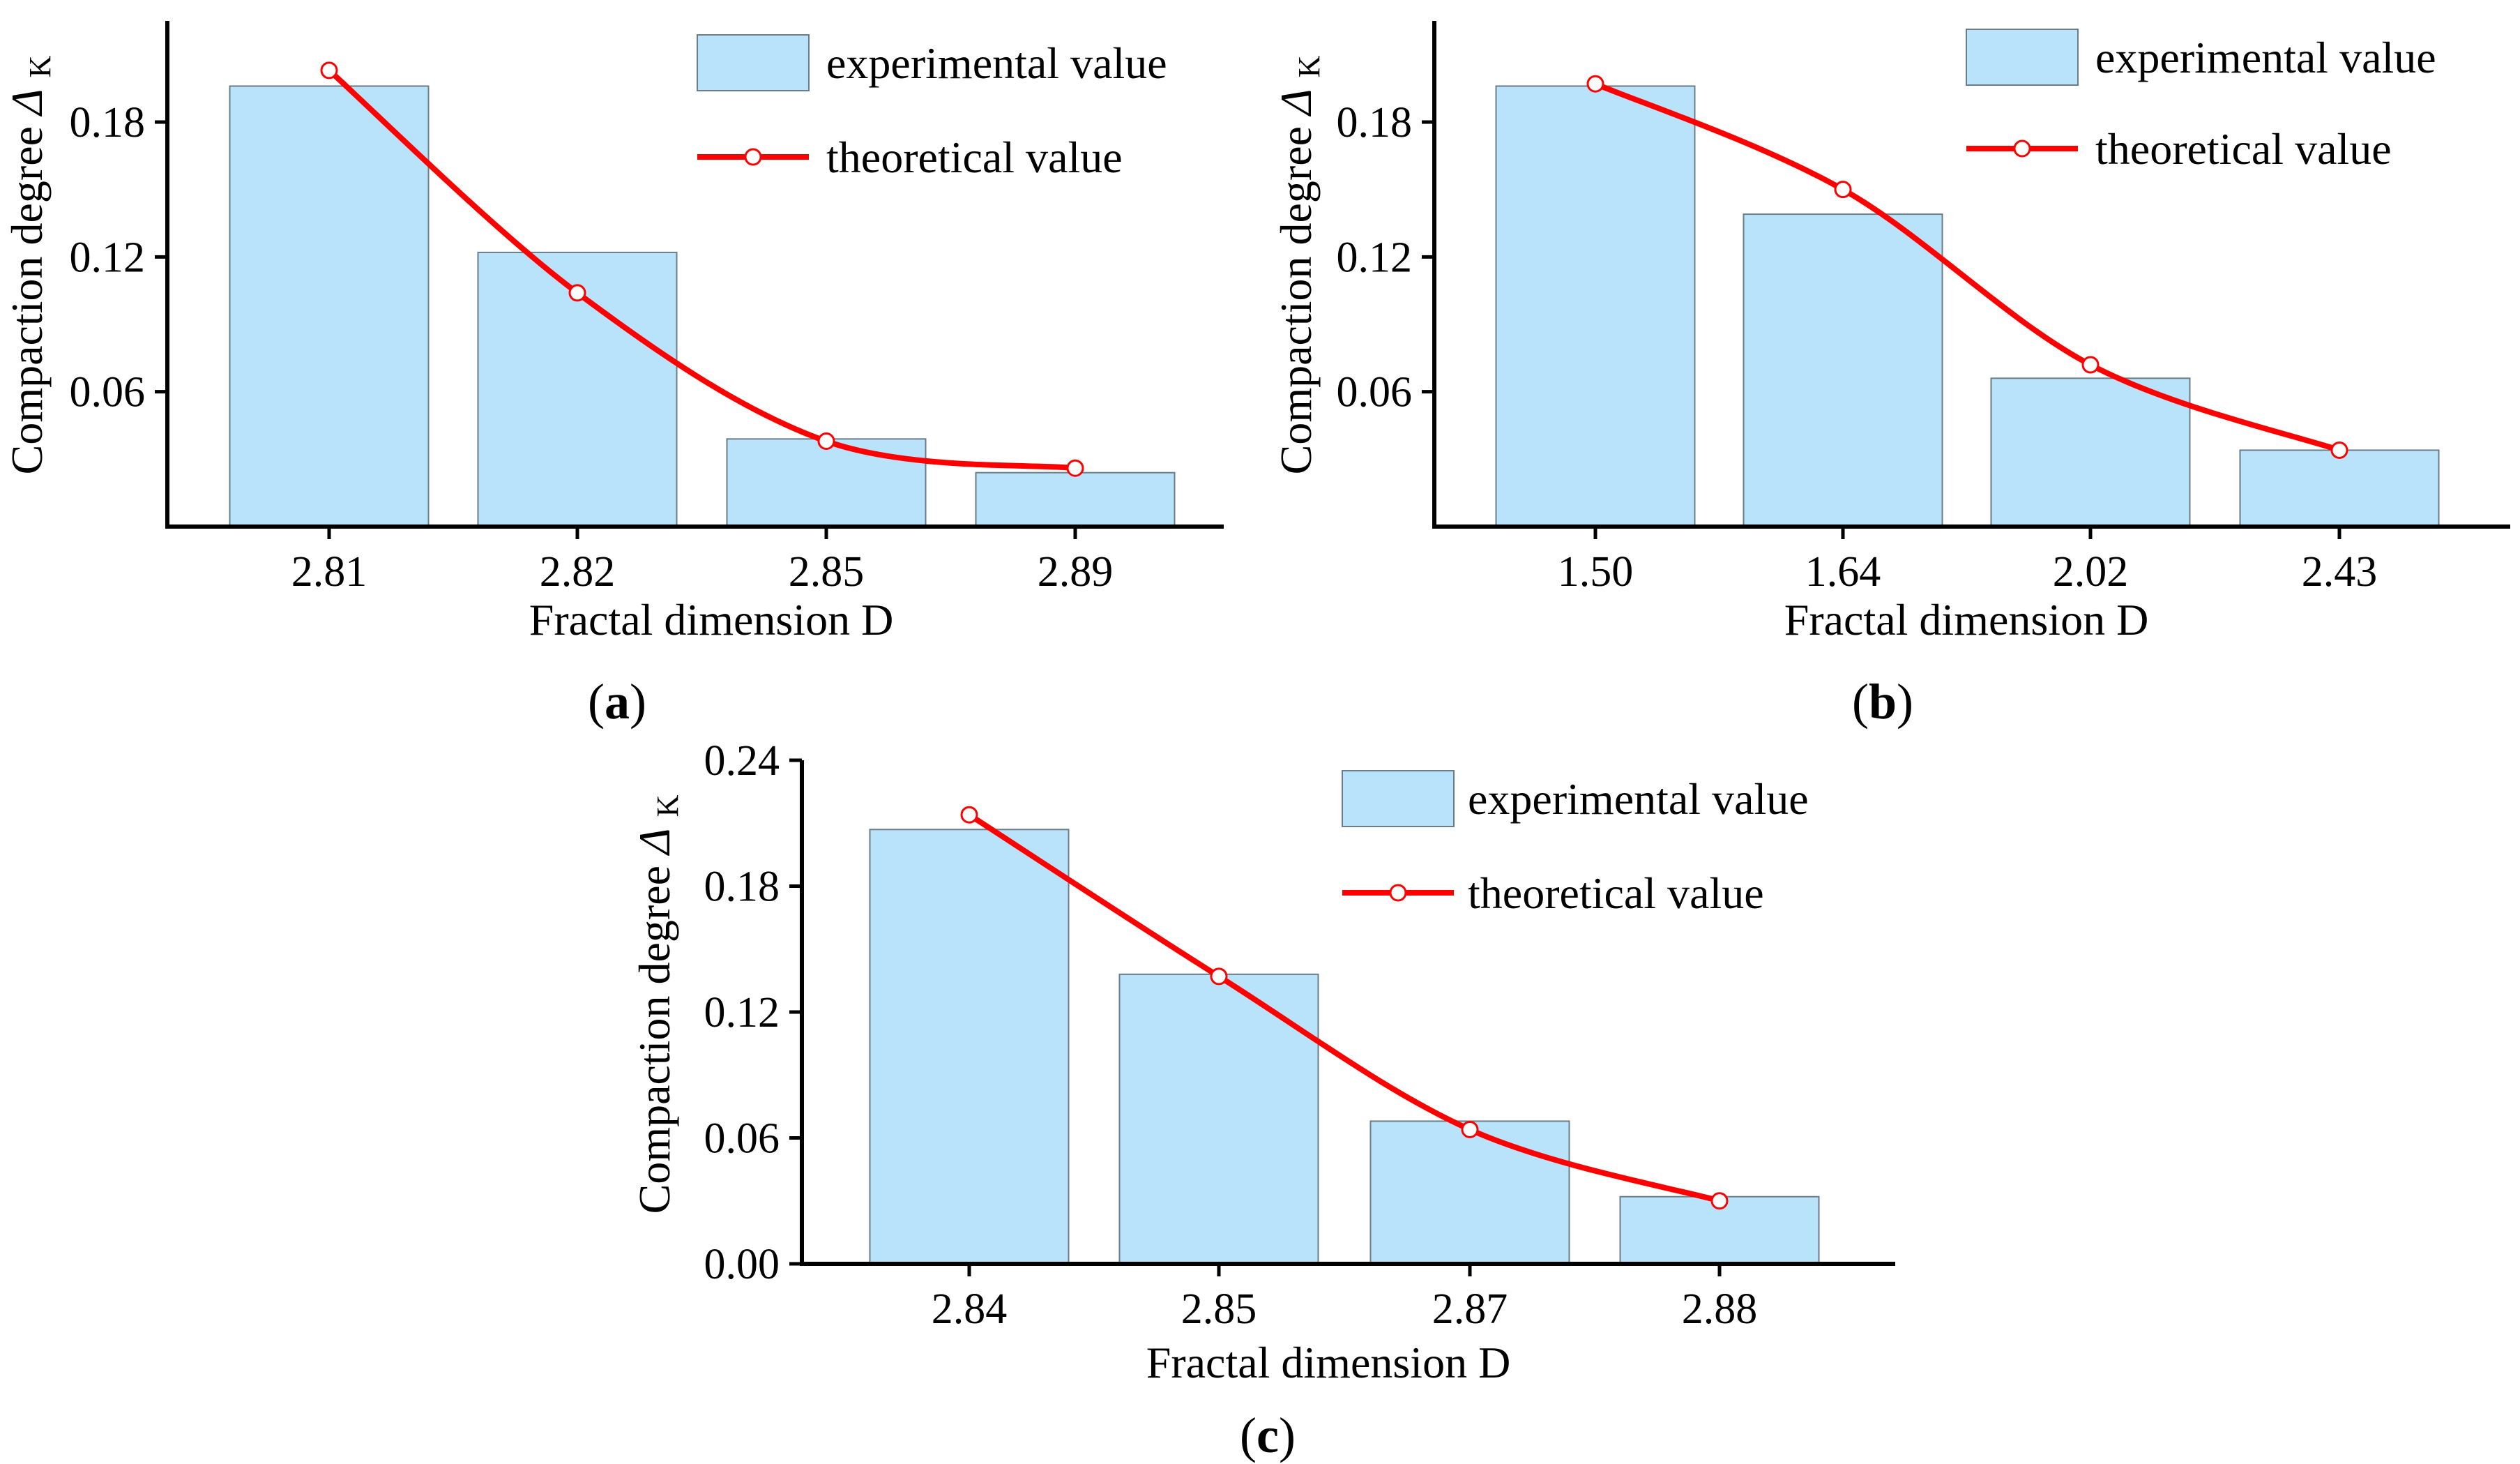 Image resolution: width=2520 pixels, height=1464 pixels. Describe the element at coordinates (2091, 572) in the screenshot. I see `x-tick-label: 2.02` at that location.